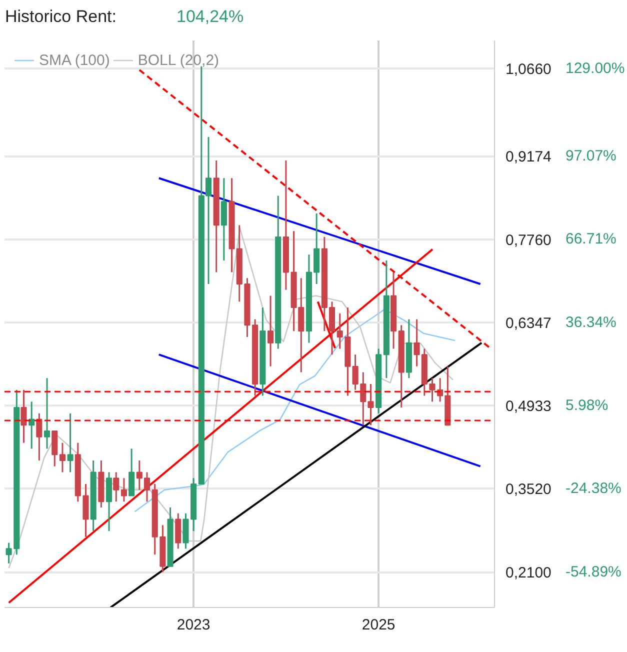 The width and height of the screenshot is (627, 652). What do you see at coordinates (591, 322) in the screenshot?
I see `y2-tick-label: 36.34%` at bounding box center [591, 322].